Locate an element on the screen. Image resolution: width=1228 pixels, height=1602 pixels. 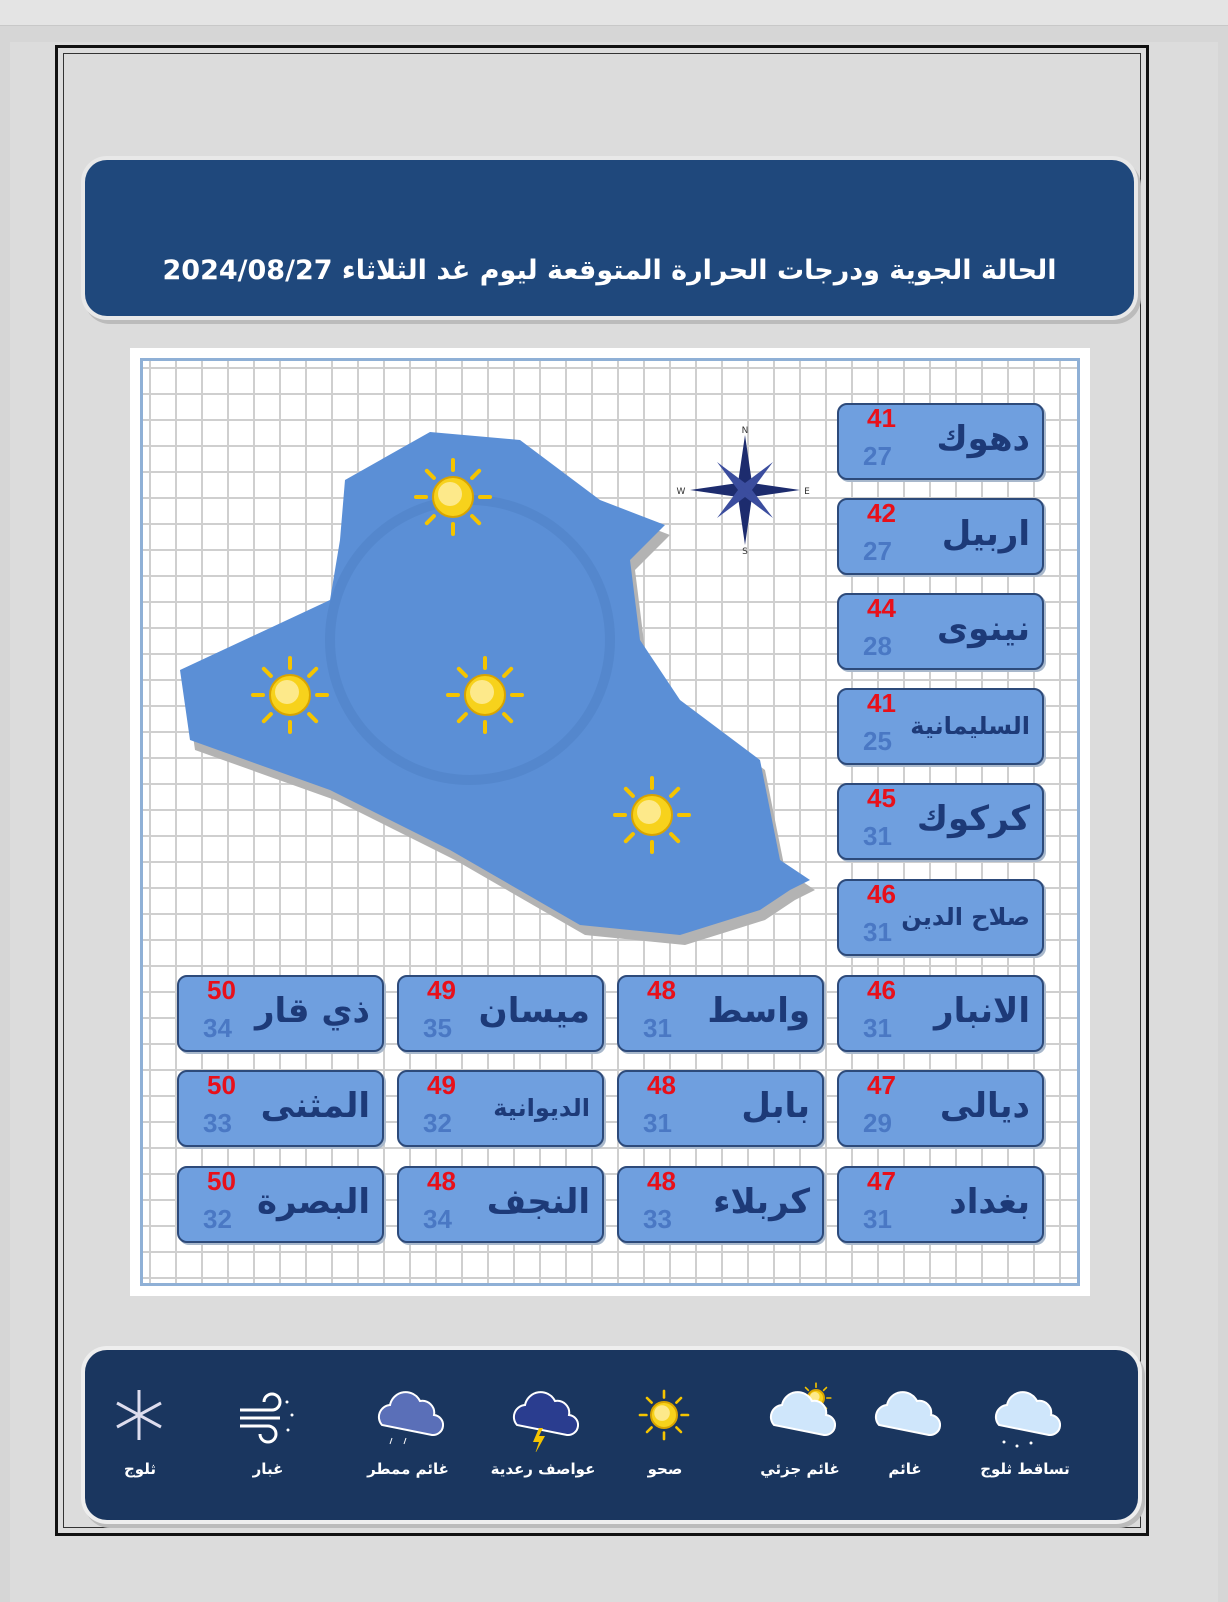
city-name: صلاح الدين is located at coordinates (965, 917).